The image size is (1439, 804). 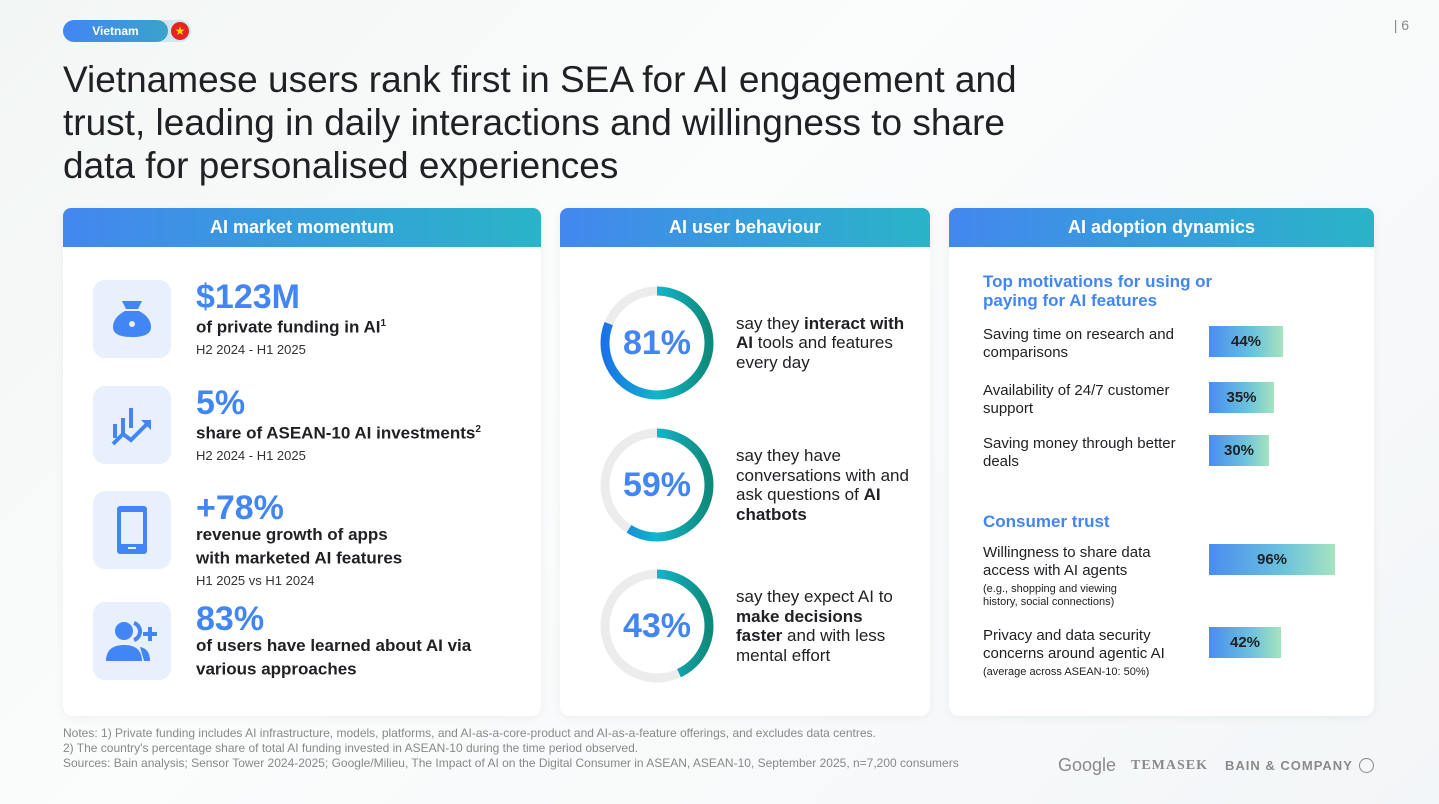 I want to click on motivation-label: Saving money through better deals, so click(x=1079, y=452).